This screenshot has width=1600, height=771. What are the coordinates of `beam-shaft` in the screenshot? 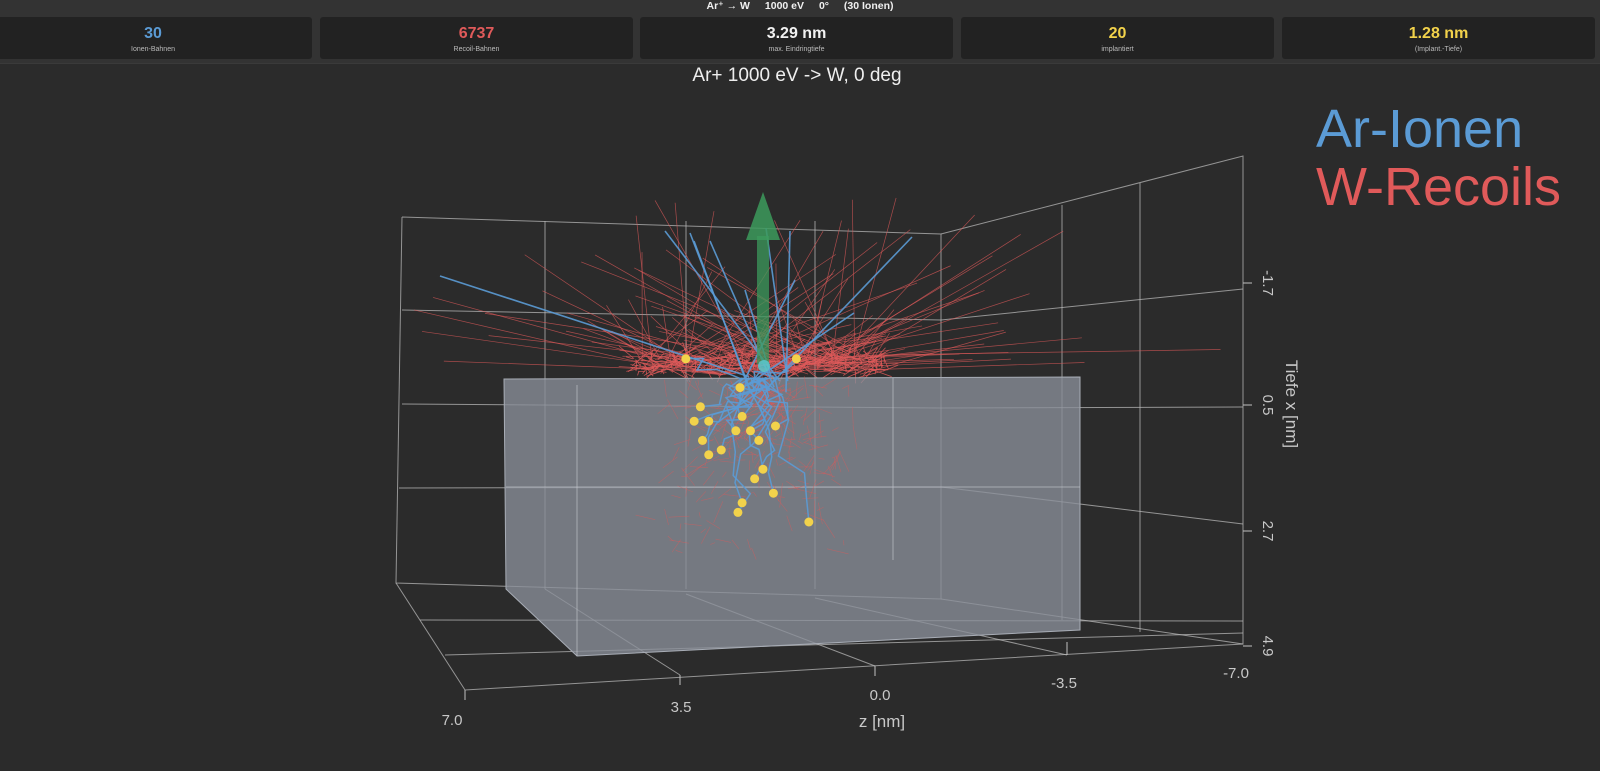 It's located at (763, 300).